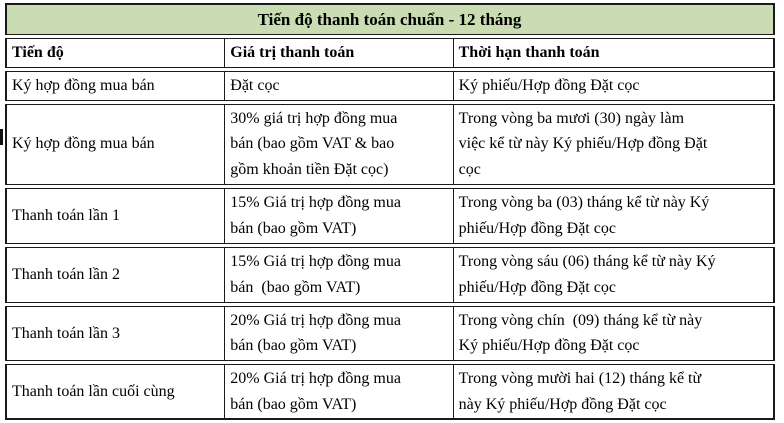  Describe the element at coordinates (115, 215) in the screenshot. I see `stage-cell: Thanh toán lần 1` at that location.